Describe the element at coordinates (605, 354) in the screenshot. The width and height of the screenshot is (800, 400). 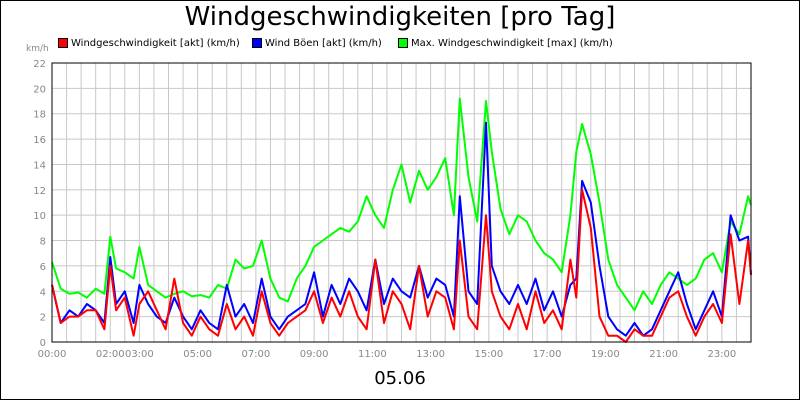
I see `x-tick-label: 19:00` at that location.